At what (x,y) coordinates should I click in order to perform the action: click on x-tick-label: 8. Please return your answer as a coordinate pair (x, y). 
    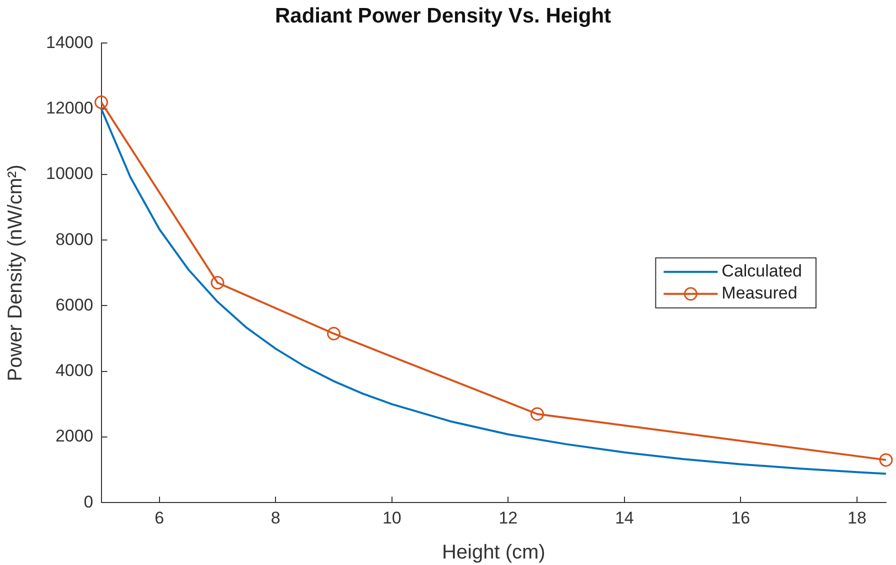
    Looking at the image, I should click on (275, 518).